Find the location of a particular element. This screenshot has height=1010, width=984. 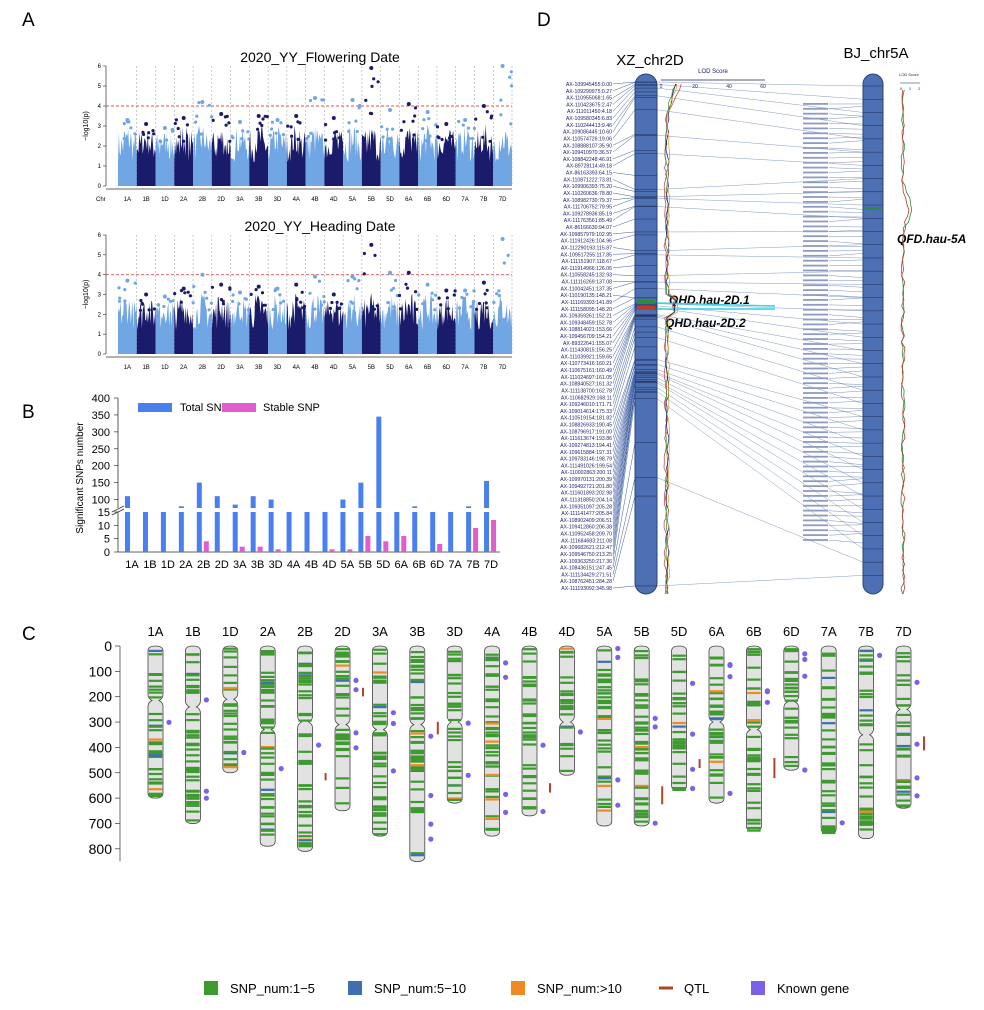

qtl-label-5a: QFD.hau-5A is located at coordinates (931, 239).